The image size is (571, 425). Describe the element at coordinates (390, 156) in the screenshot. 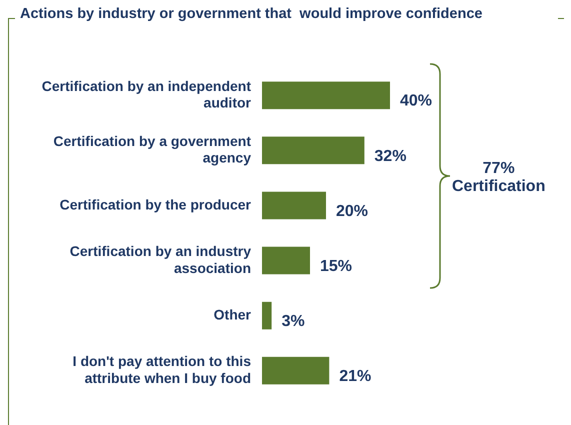

I see `data-label: 32%` at that location.